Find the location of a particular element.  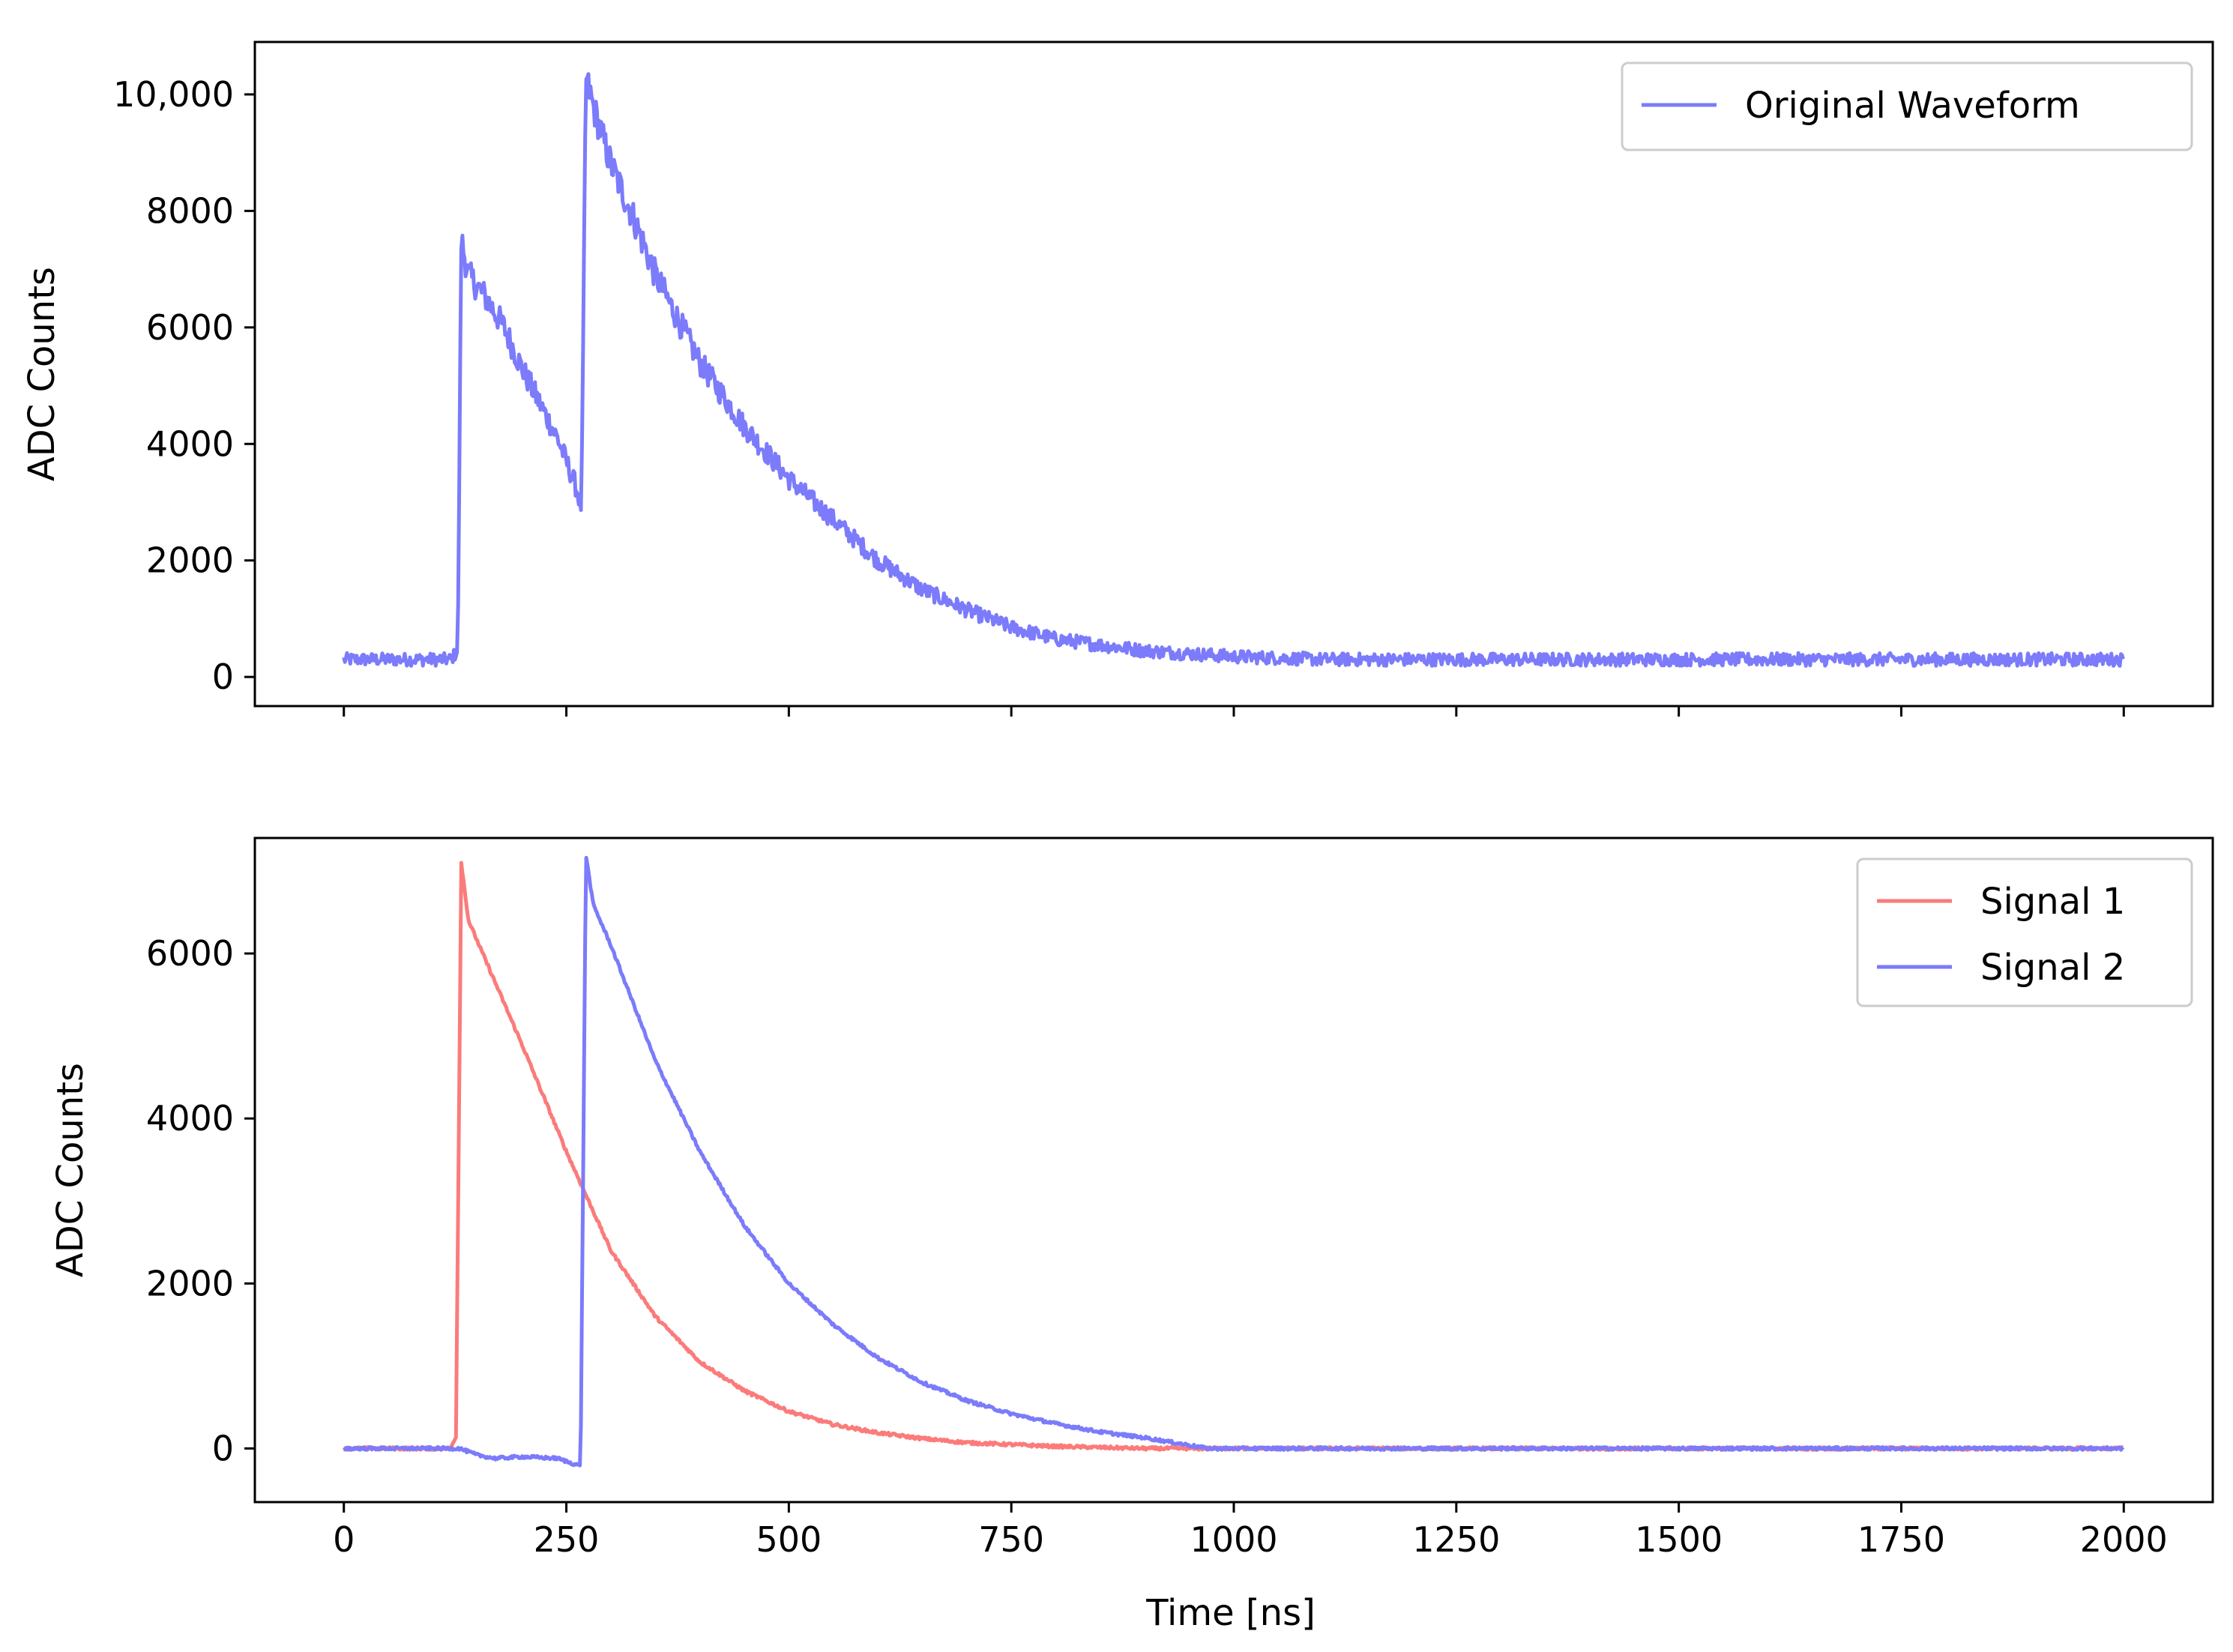

x-tick-label: 1000 is located at coordinates (1233, 1539).